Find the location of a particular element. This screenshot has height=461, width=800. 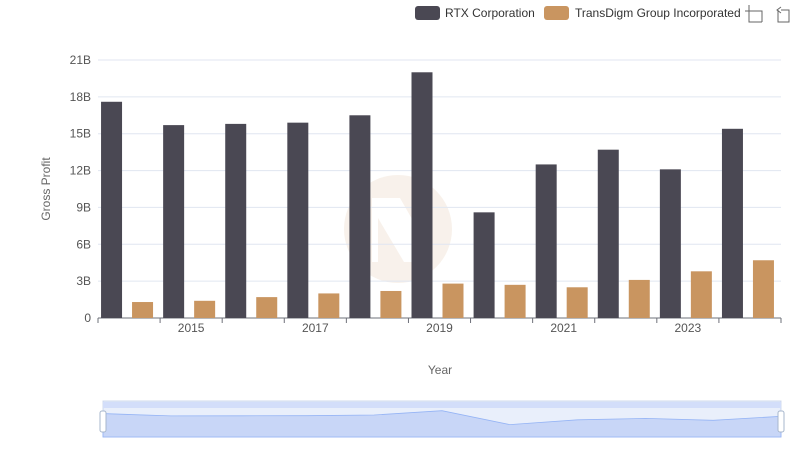

data-zoom-handle-left is located at coordinates (103, 421).